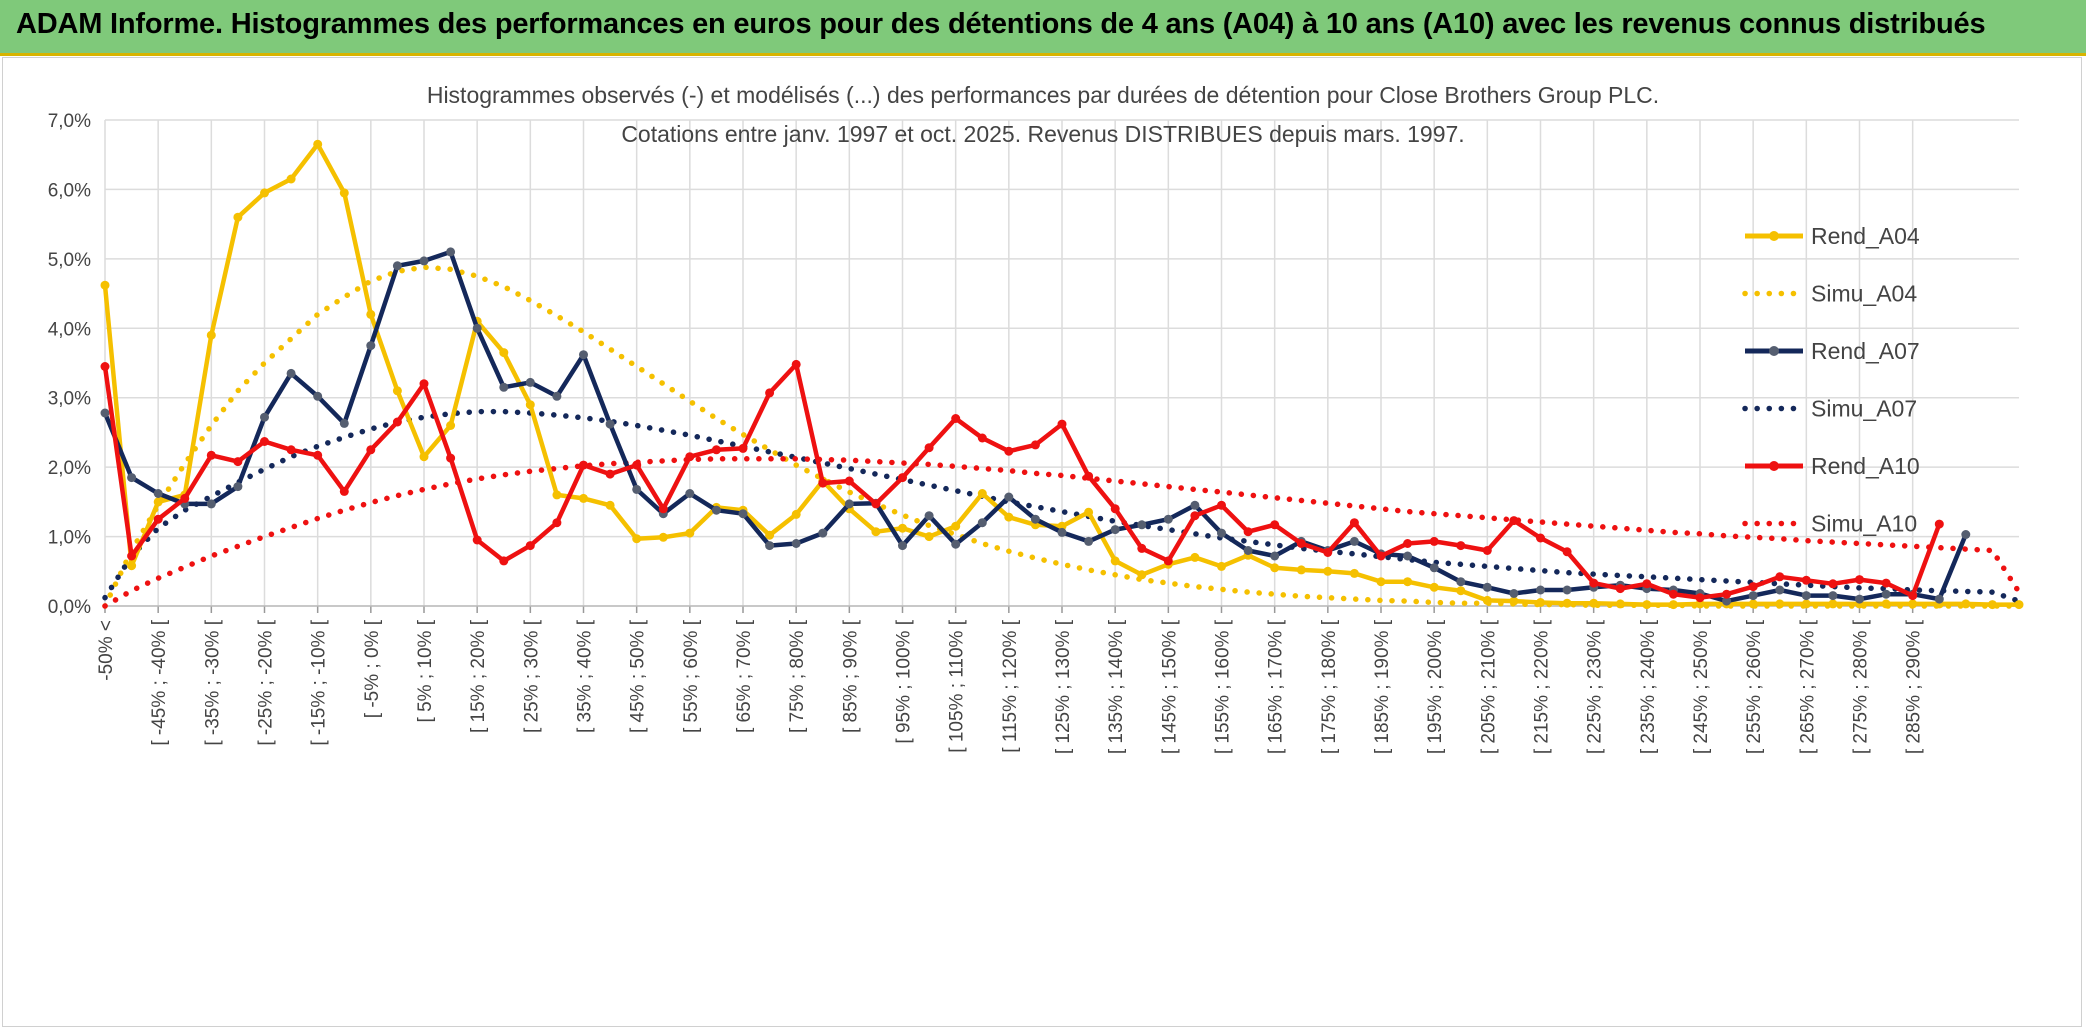 The width and height of the screenshot is (2086, 1033). I want to click on legend-label: Rend_A04, so click(1865, 236).